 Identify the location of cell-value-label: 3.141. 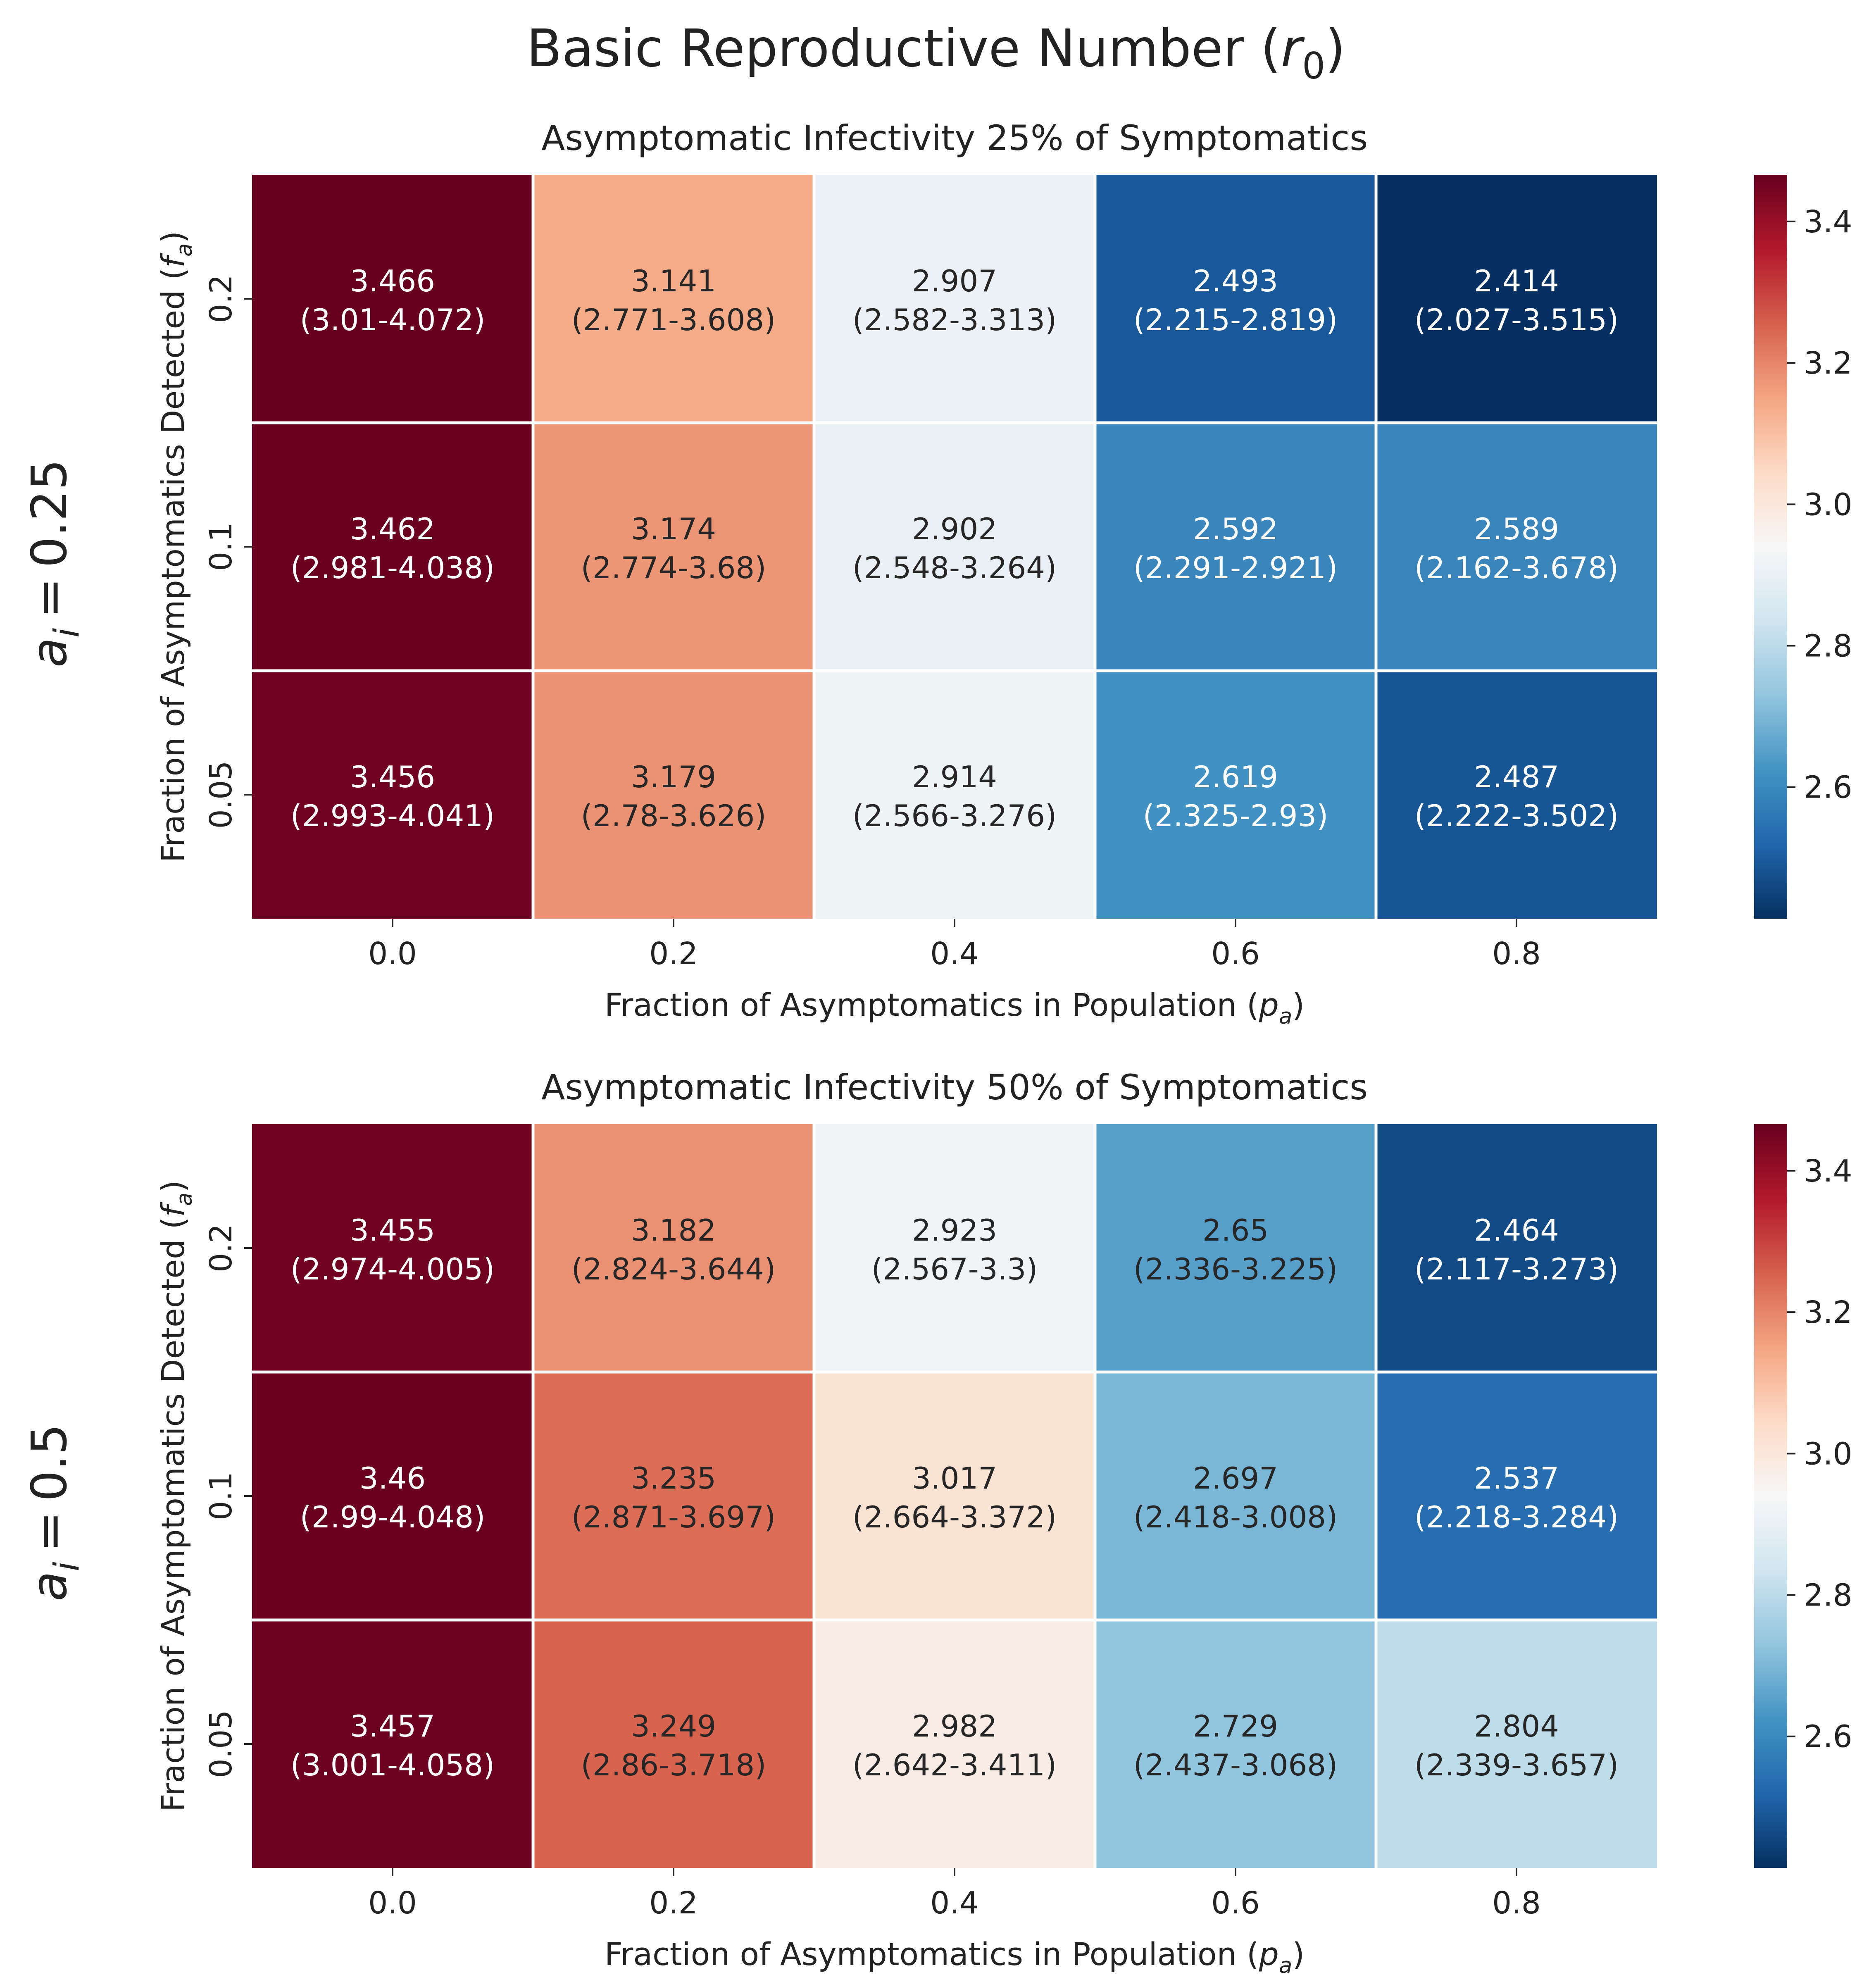
(673, 281).